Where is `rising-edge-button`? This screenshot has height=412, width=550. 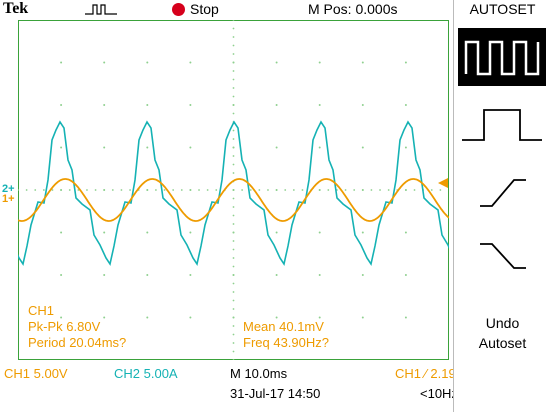 rising-edge-button is located at coordinates (502, 189).